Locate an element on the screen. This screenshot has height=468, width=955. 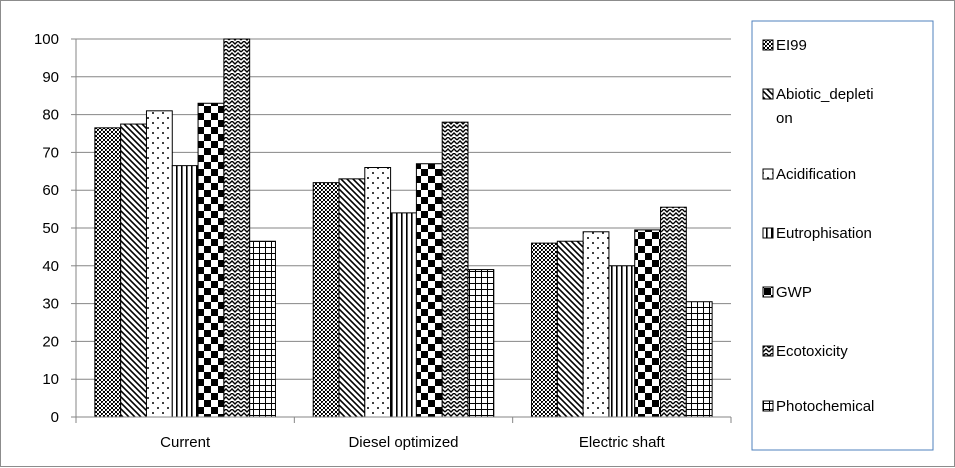
y-tick-label: 40 is located at coordinates (50, 266).